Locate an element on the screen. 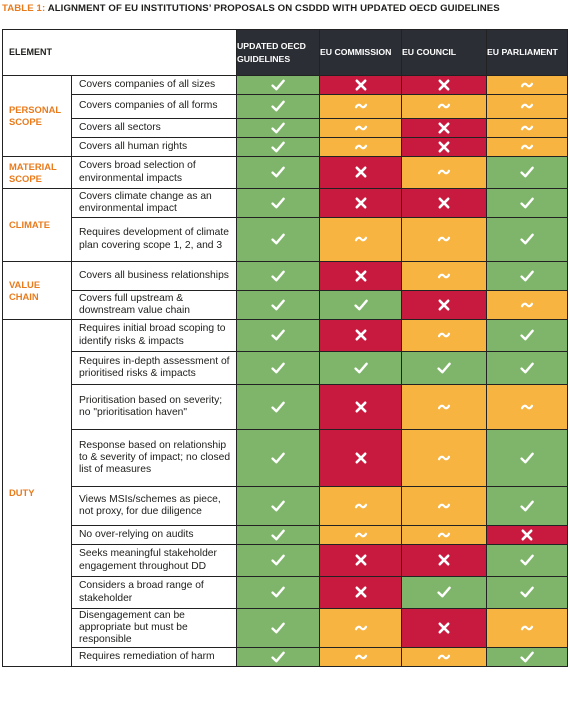 The width and height of the screenshot is (570, 709). row-label: No over-relying on audits is located at coordinates (154, 535).